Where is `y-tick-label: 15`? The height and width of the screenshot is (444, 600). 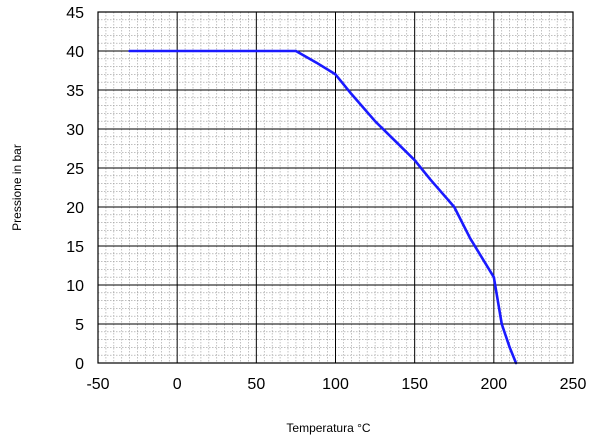
y-tick-label: 15 is located at coordinates (75, 247).